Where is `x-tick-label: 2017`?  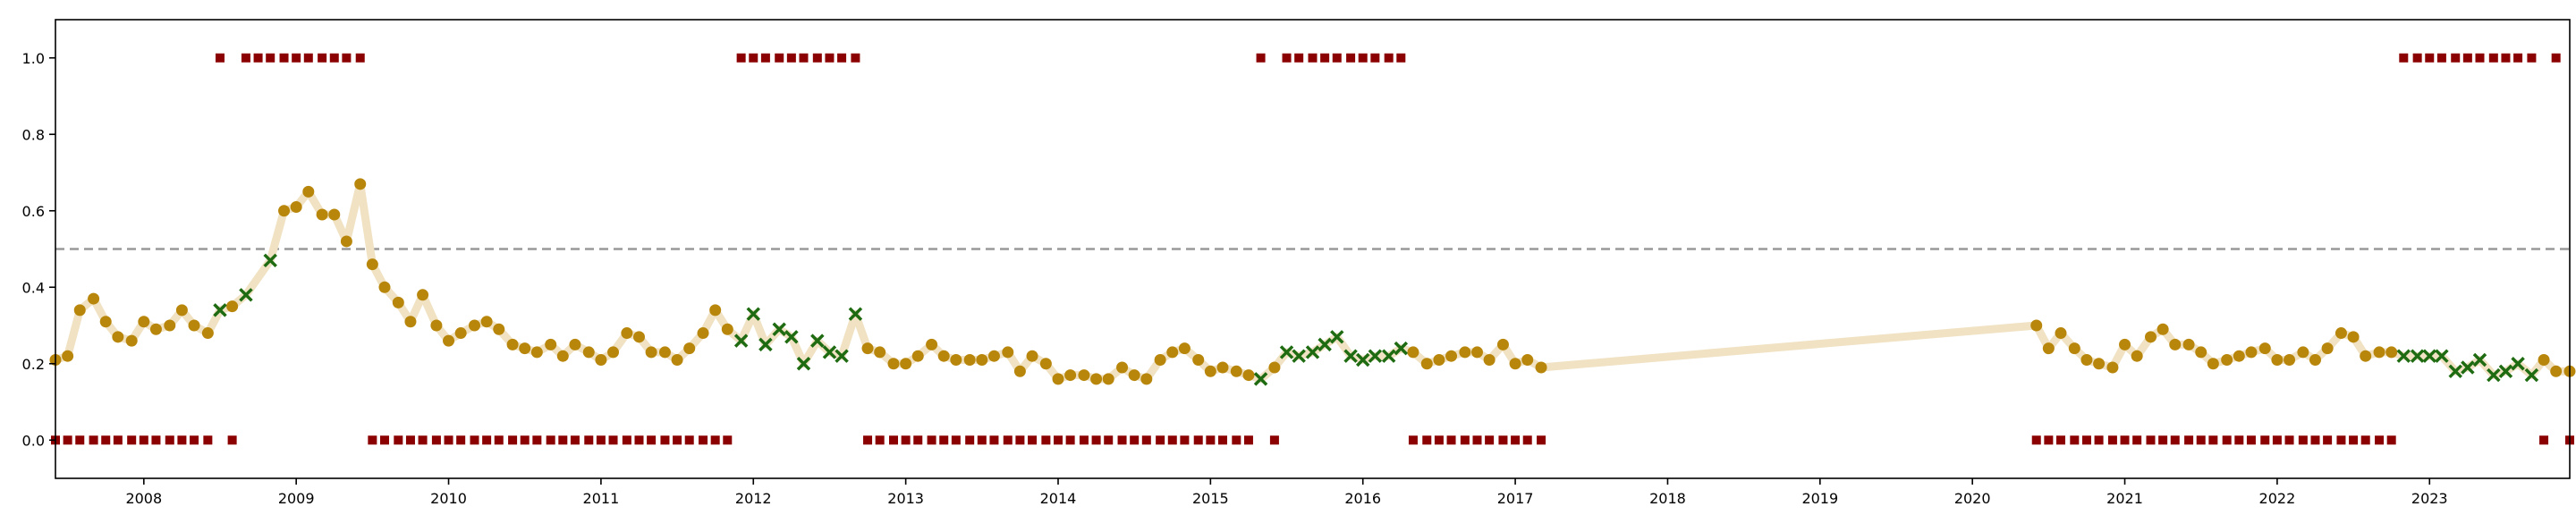 x-tick-label: 2017 is located at coordinates (1515, 498).